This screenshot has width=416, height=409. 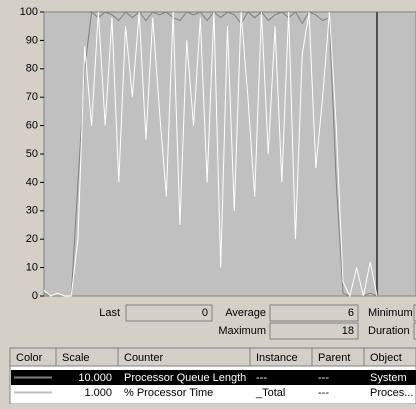 What do you see at coordinates (143, 358) in the screenshot?
I see `header-text: Counter` at bounding box center [143, 358].